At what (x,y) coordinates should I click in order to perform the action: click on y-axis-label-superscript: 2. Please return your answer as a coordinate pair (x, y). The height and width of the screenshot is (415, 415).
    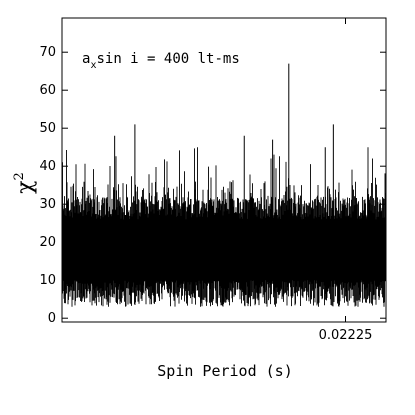
    Looking at the image, I should click on (19, 176).